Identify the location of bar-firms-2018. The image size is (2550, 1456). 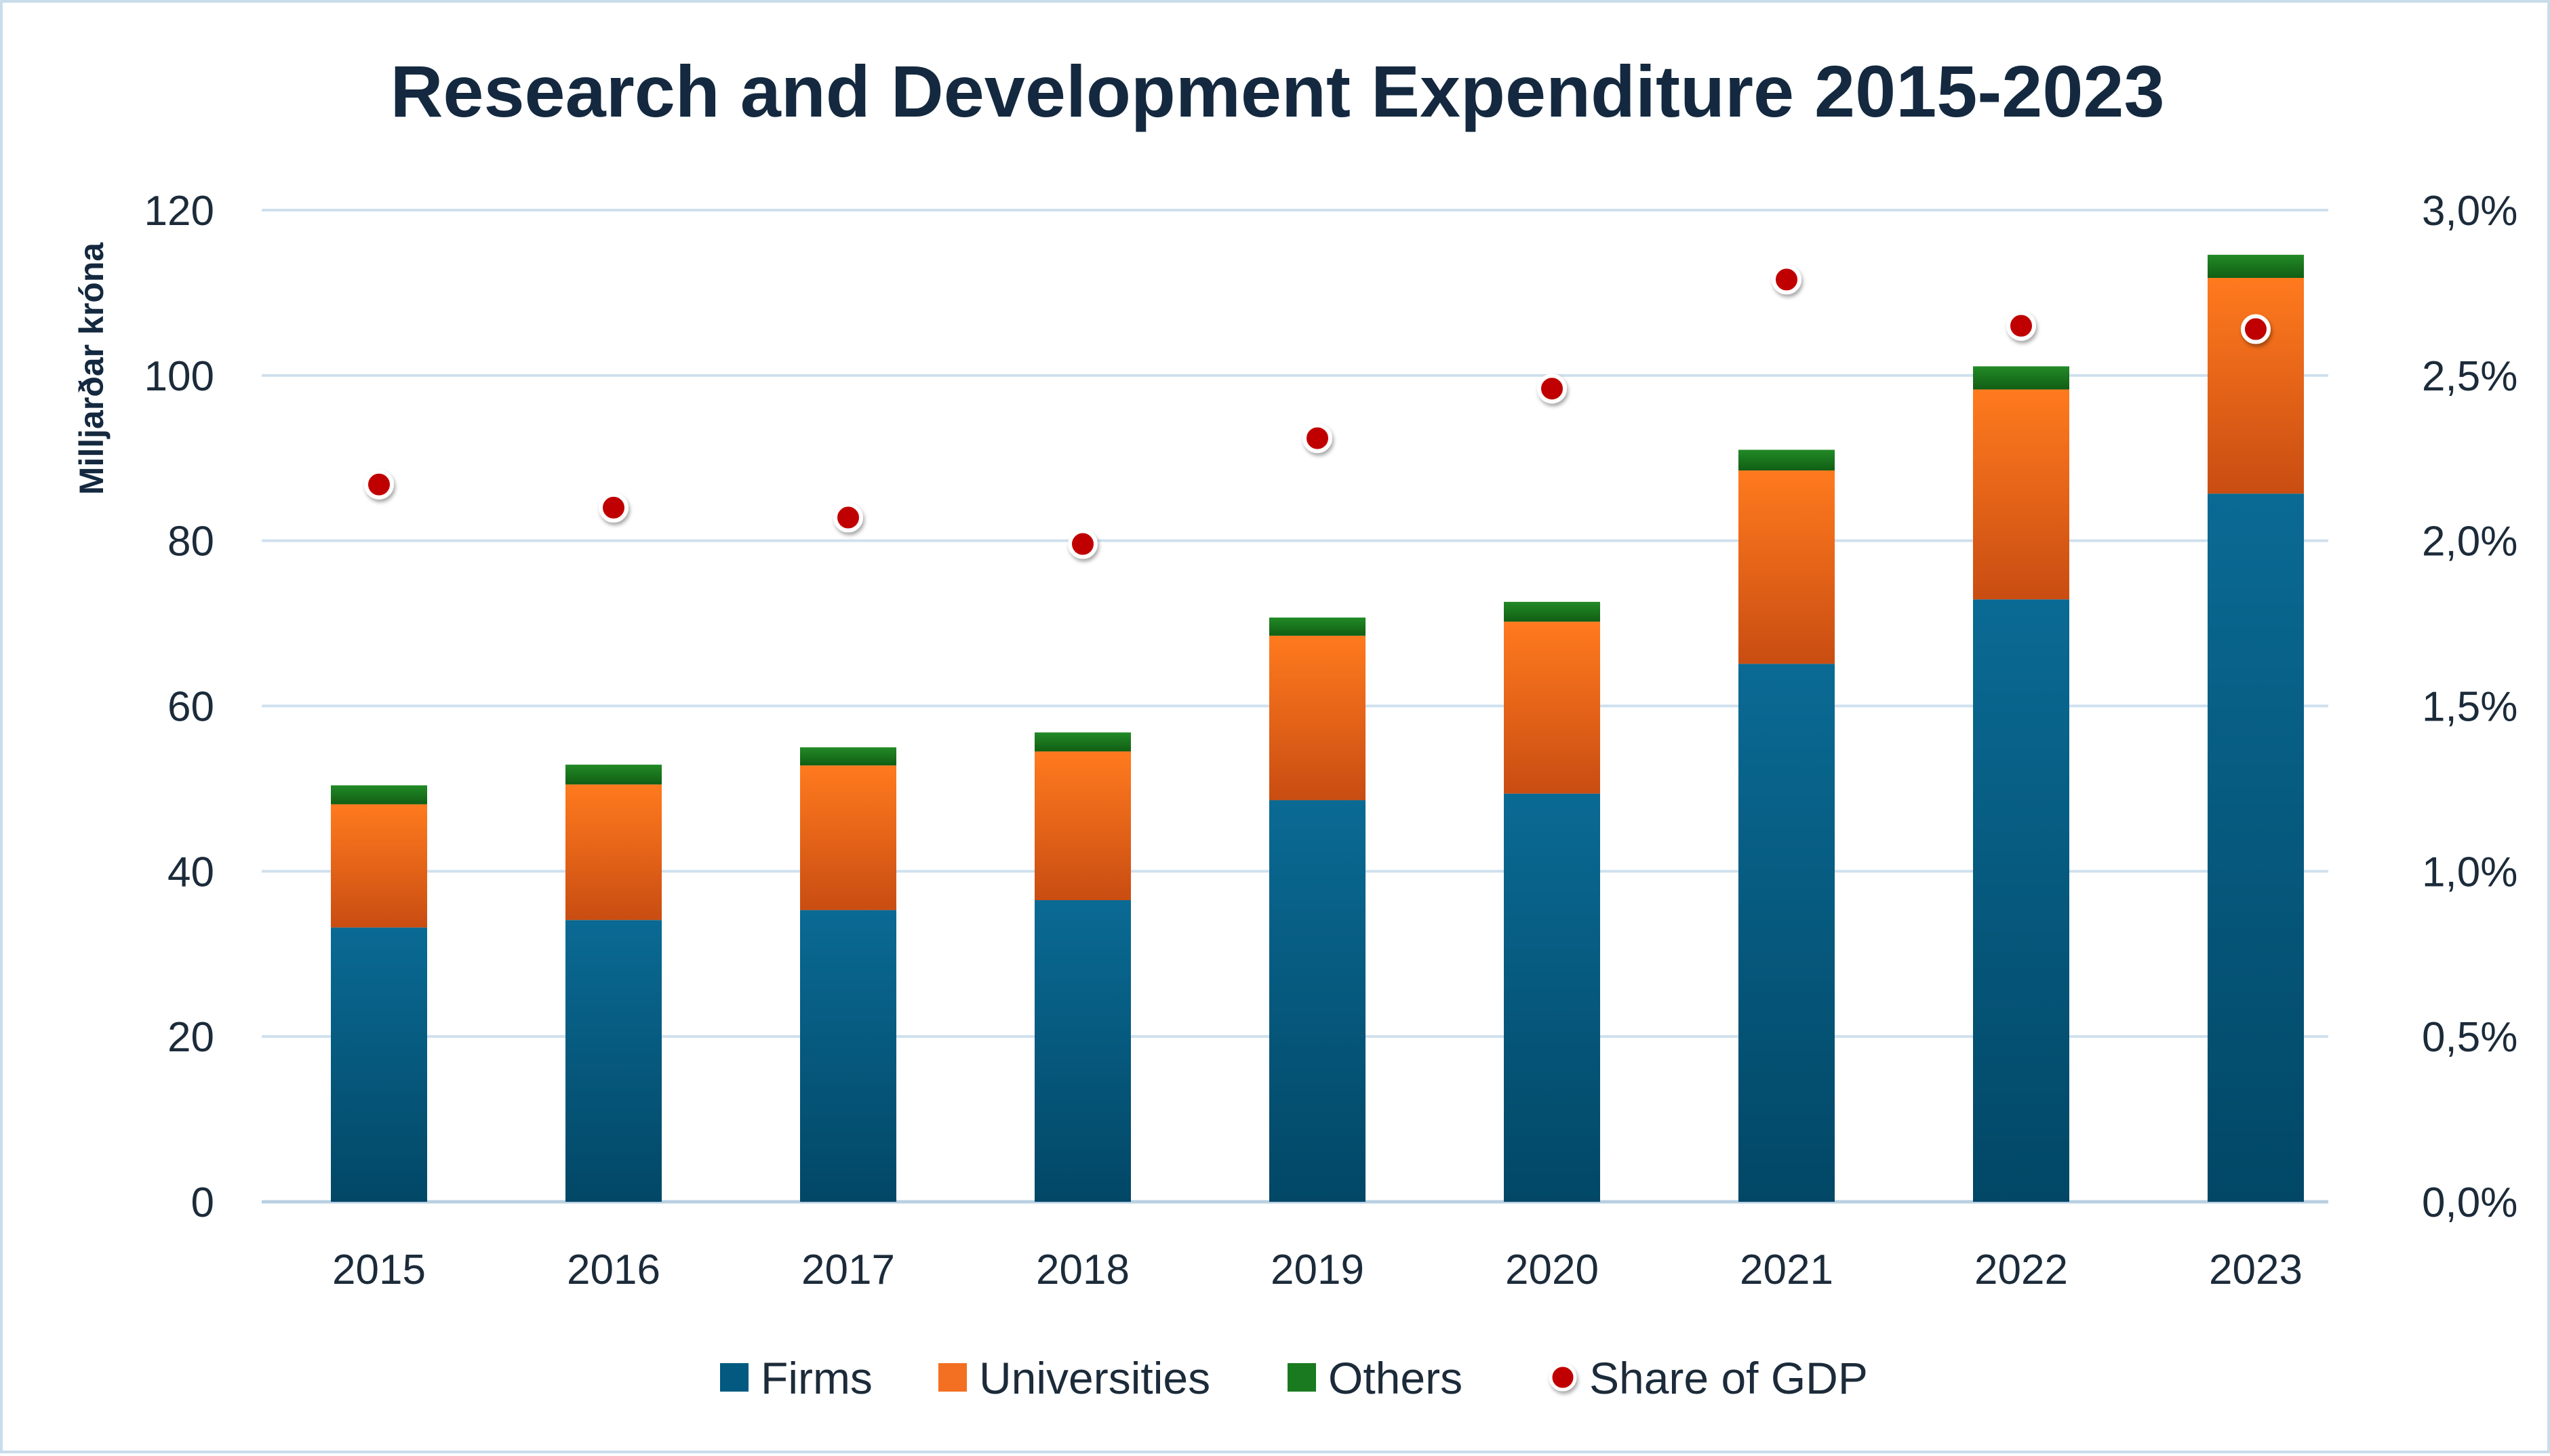
(1083, 1051).